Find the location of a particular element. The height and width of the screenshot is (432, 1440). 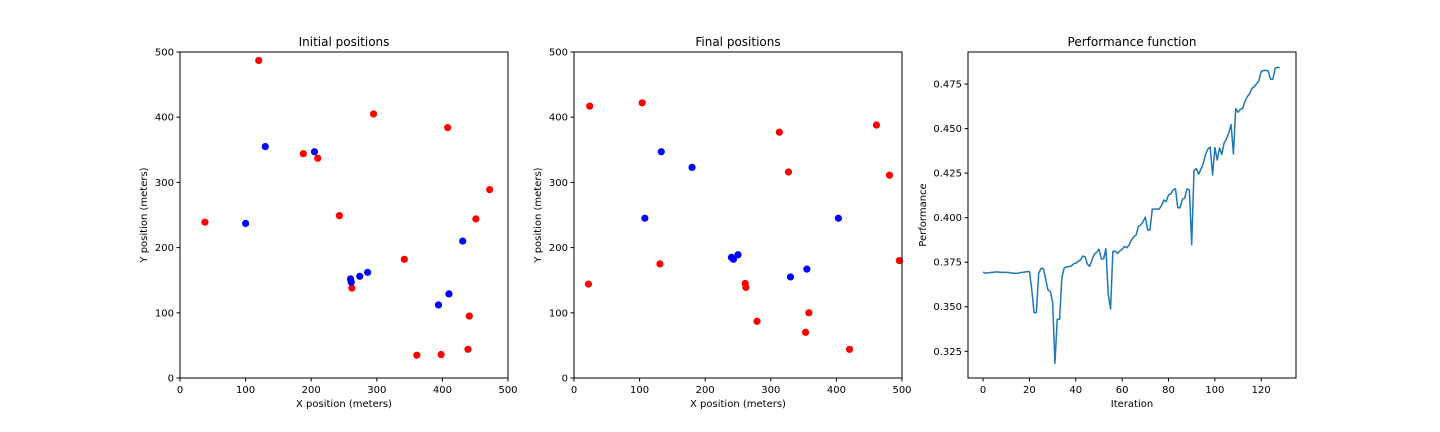

y-tick-label: 0.475 is located at coordinates (947, 85).